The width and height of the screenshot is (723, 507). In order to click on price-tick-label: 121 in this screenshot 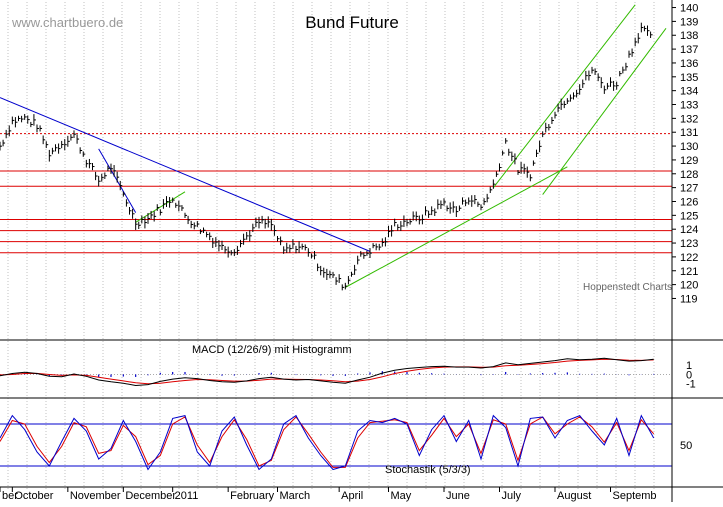, I will do `click(689, 272)`.